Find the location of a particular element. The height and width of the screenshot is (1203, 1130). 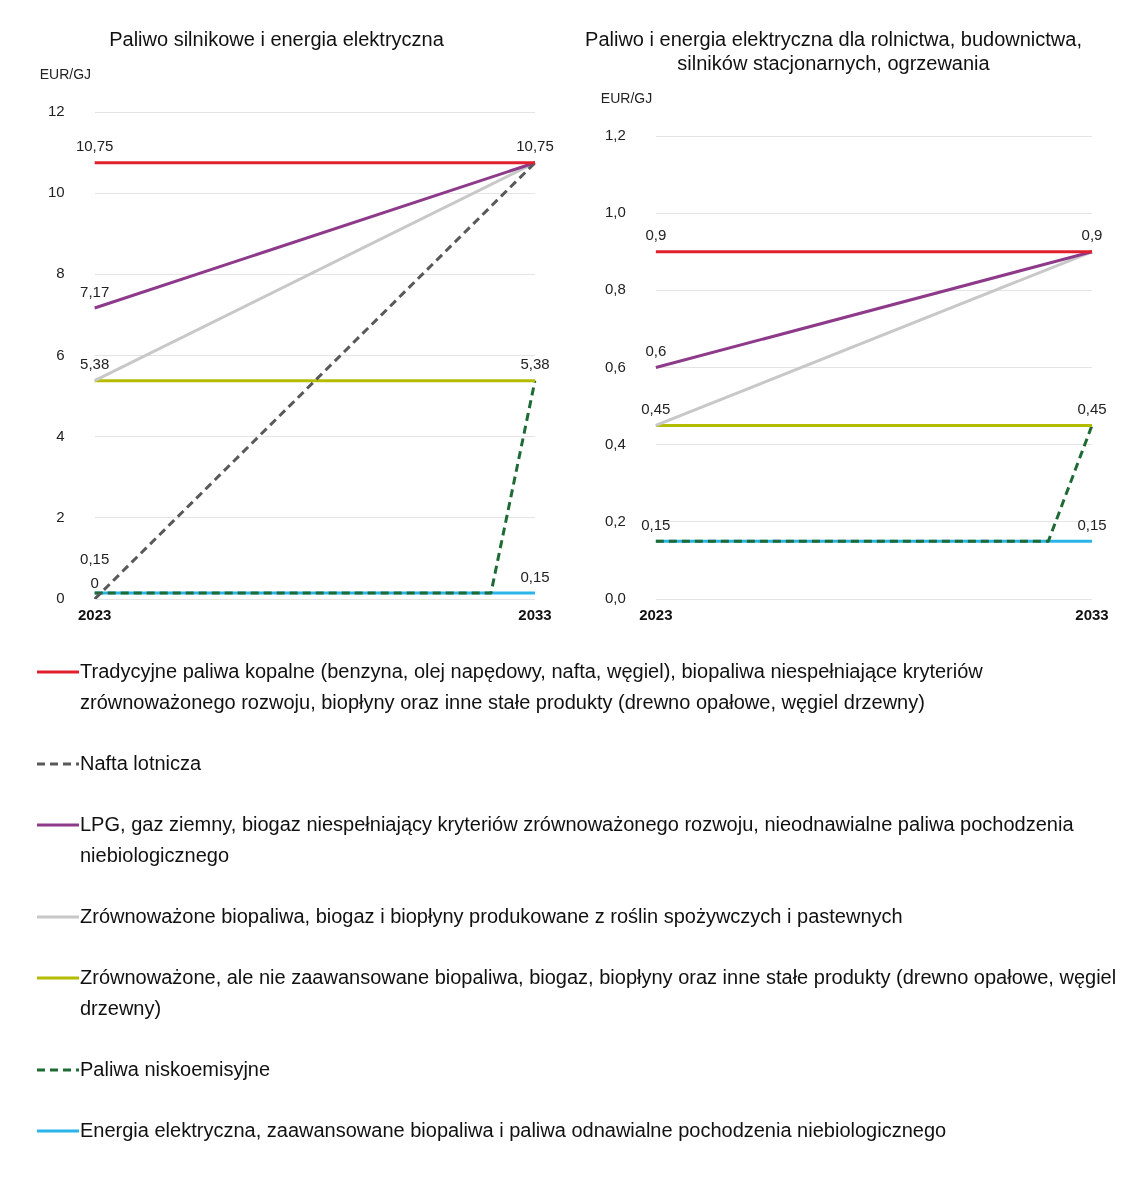

y-tick-label: 0,6 is located at coordinates (615, 366).